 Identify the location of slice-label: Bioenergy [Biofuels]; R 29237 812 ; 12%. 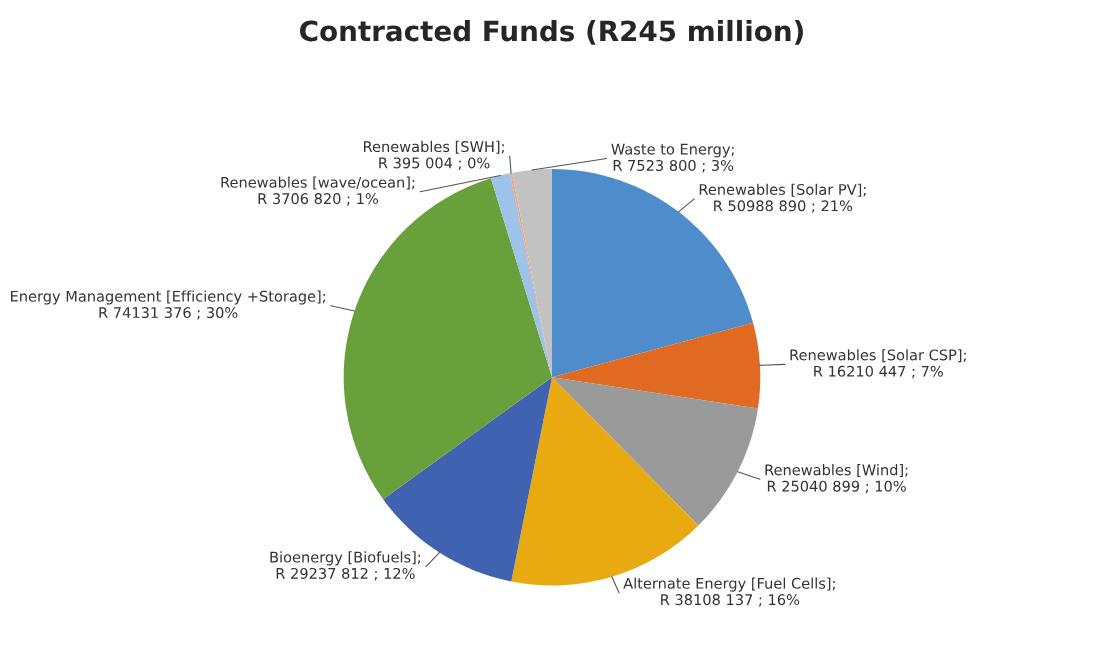
(345, 566).